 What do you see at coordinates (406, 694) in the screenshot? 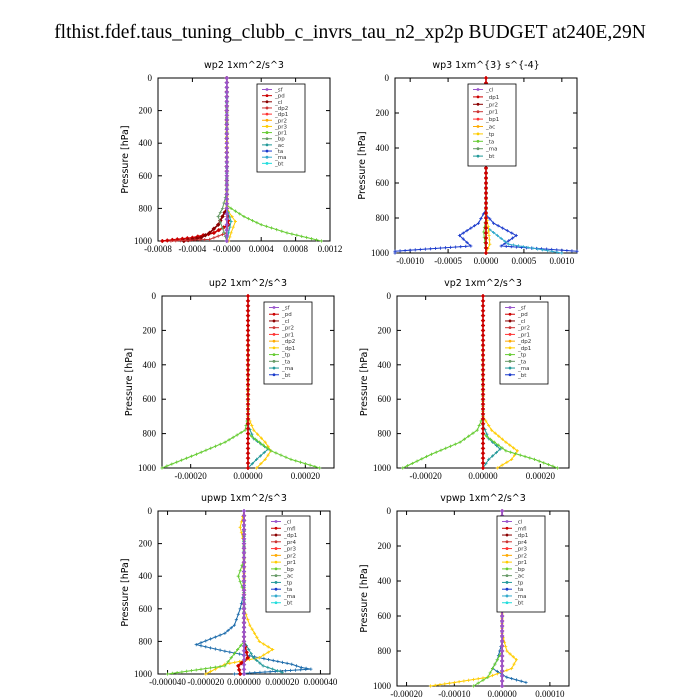
I see `x-tick-label: -0.00020` at bounding box center [406, 694].